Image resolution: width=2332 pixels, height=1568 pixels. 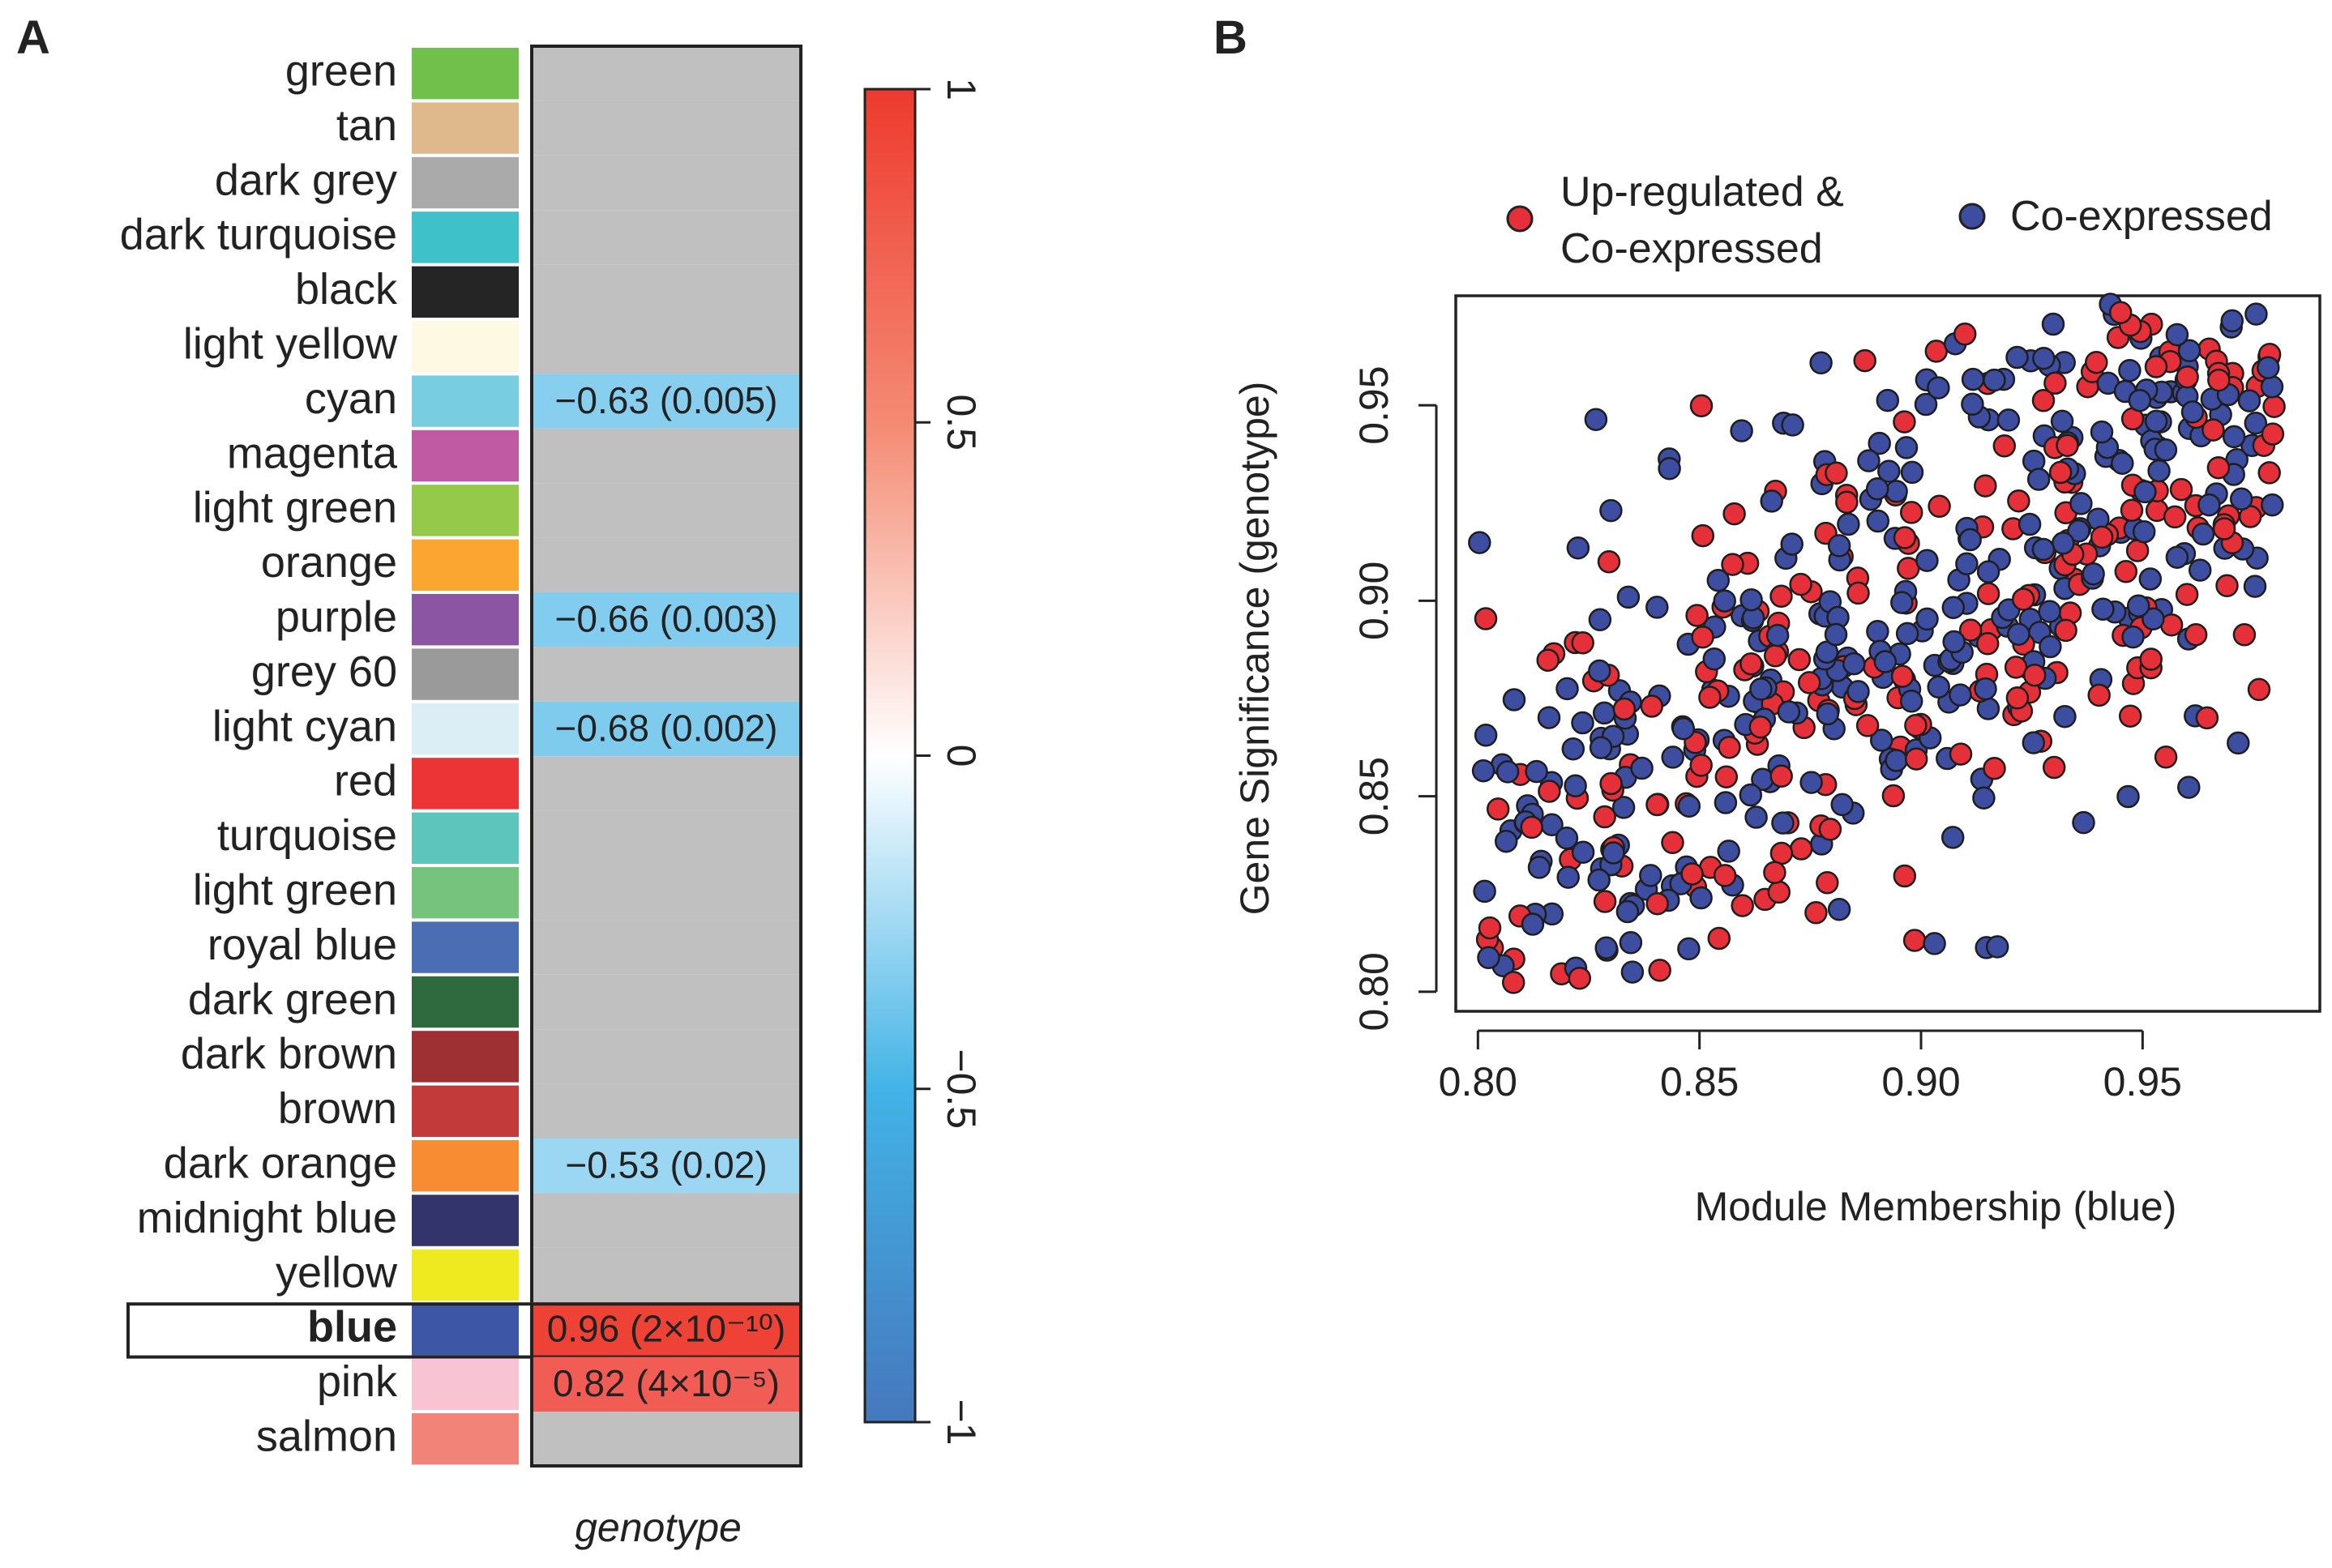 I want to click on legend-label-upregulated-line1: Up-regulated &, so click(x=1702, y=193).